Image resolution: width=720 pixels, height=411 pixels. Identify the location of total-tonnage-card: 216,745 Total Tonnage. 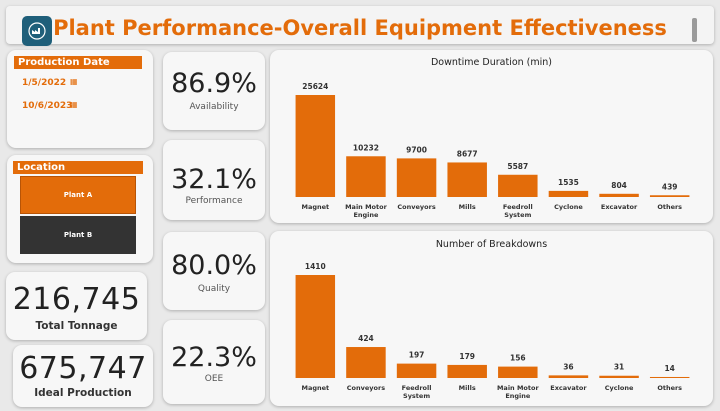
(76, 306).